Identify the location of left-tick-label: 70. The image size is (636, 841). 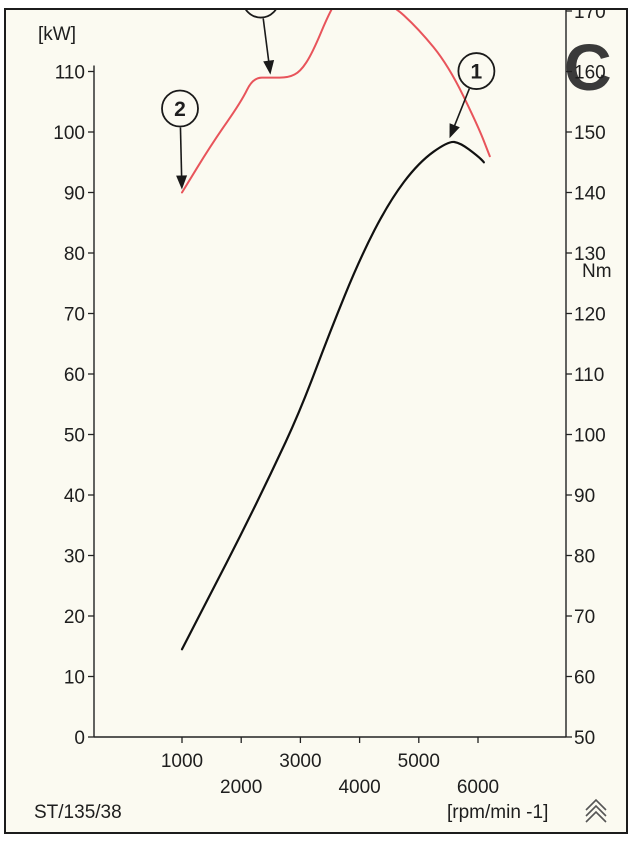
(74, 315).